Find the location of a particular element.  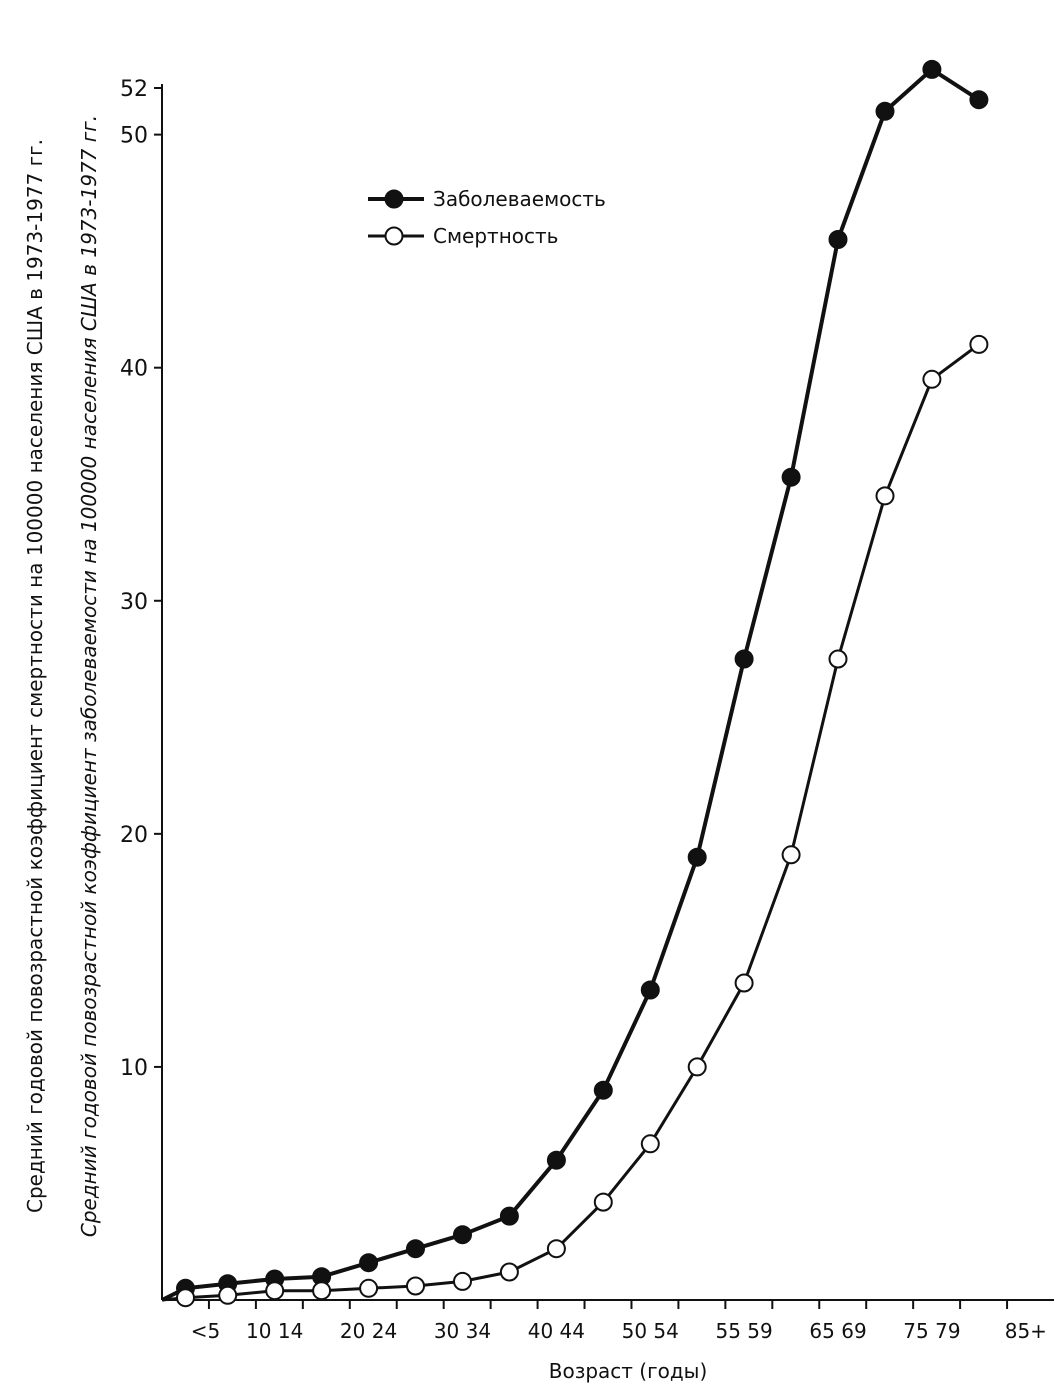

legend-marker-incidence is located at coordinates (394, 199).